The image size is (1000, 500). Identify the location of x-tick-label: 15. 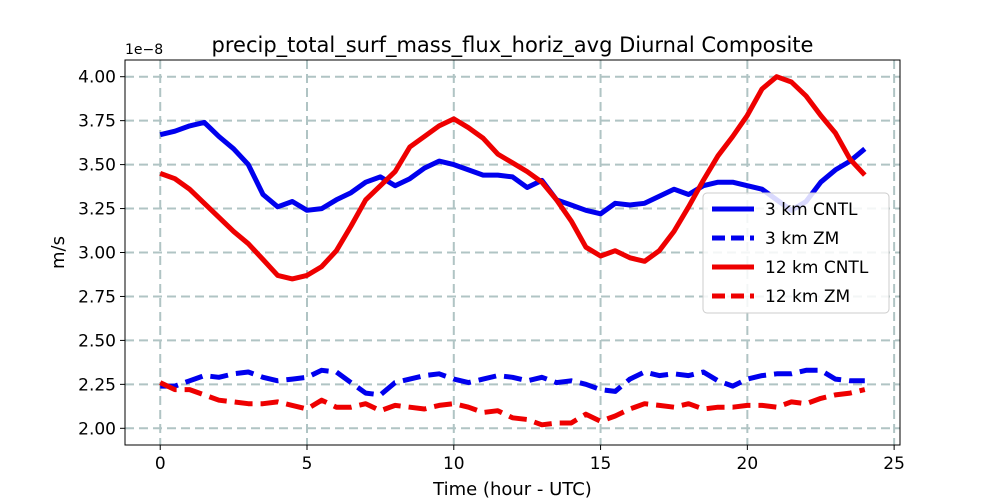
(601, 464).